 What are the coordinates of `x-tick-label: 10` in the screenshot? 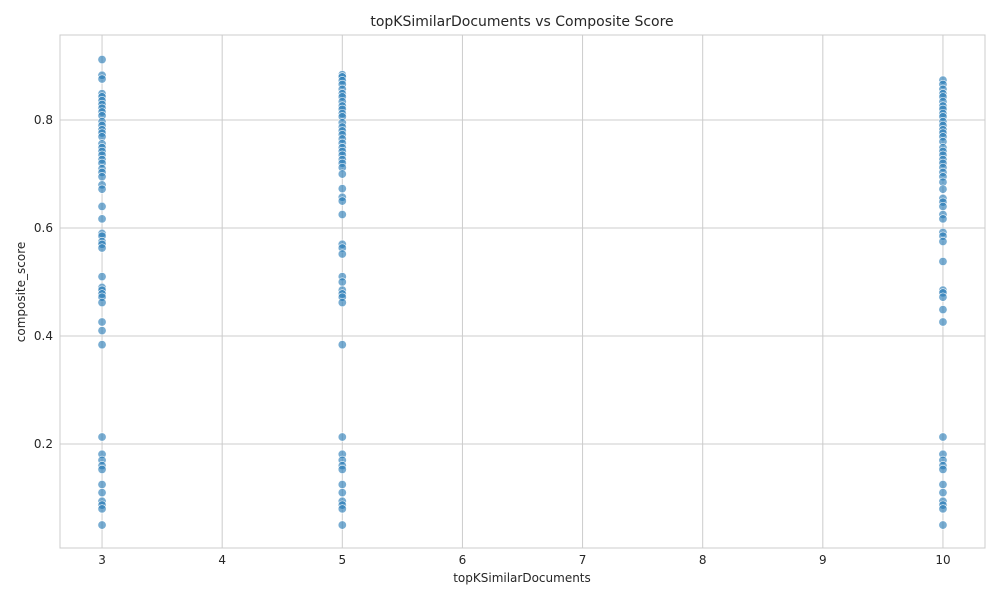 It's located at (942, 560).